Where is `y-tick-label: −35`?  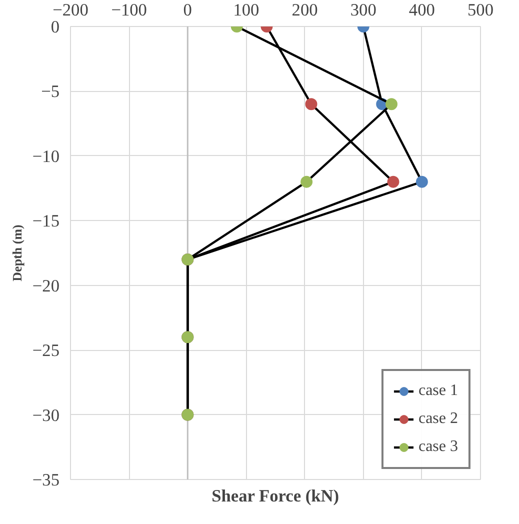
y-tick-label: −35 is located at coordinates (46, 480).